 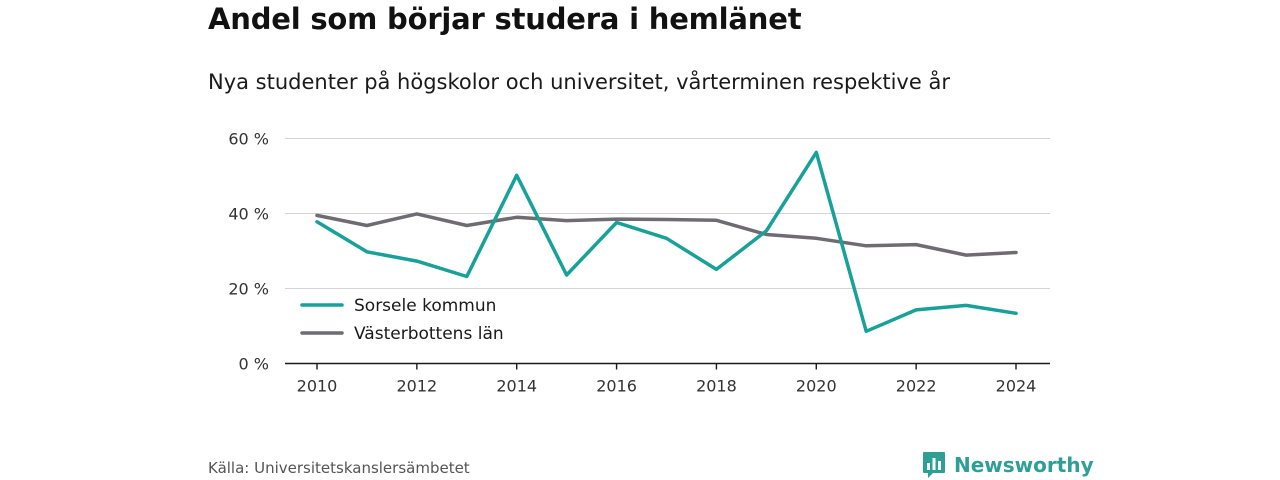 I want to click on y-tick-label: 0 %, so click(x=254, y=364).